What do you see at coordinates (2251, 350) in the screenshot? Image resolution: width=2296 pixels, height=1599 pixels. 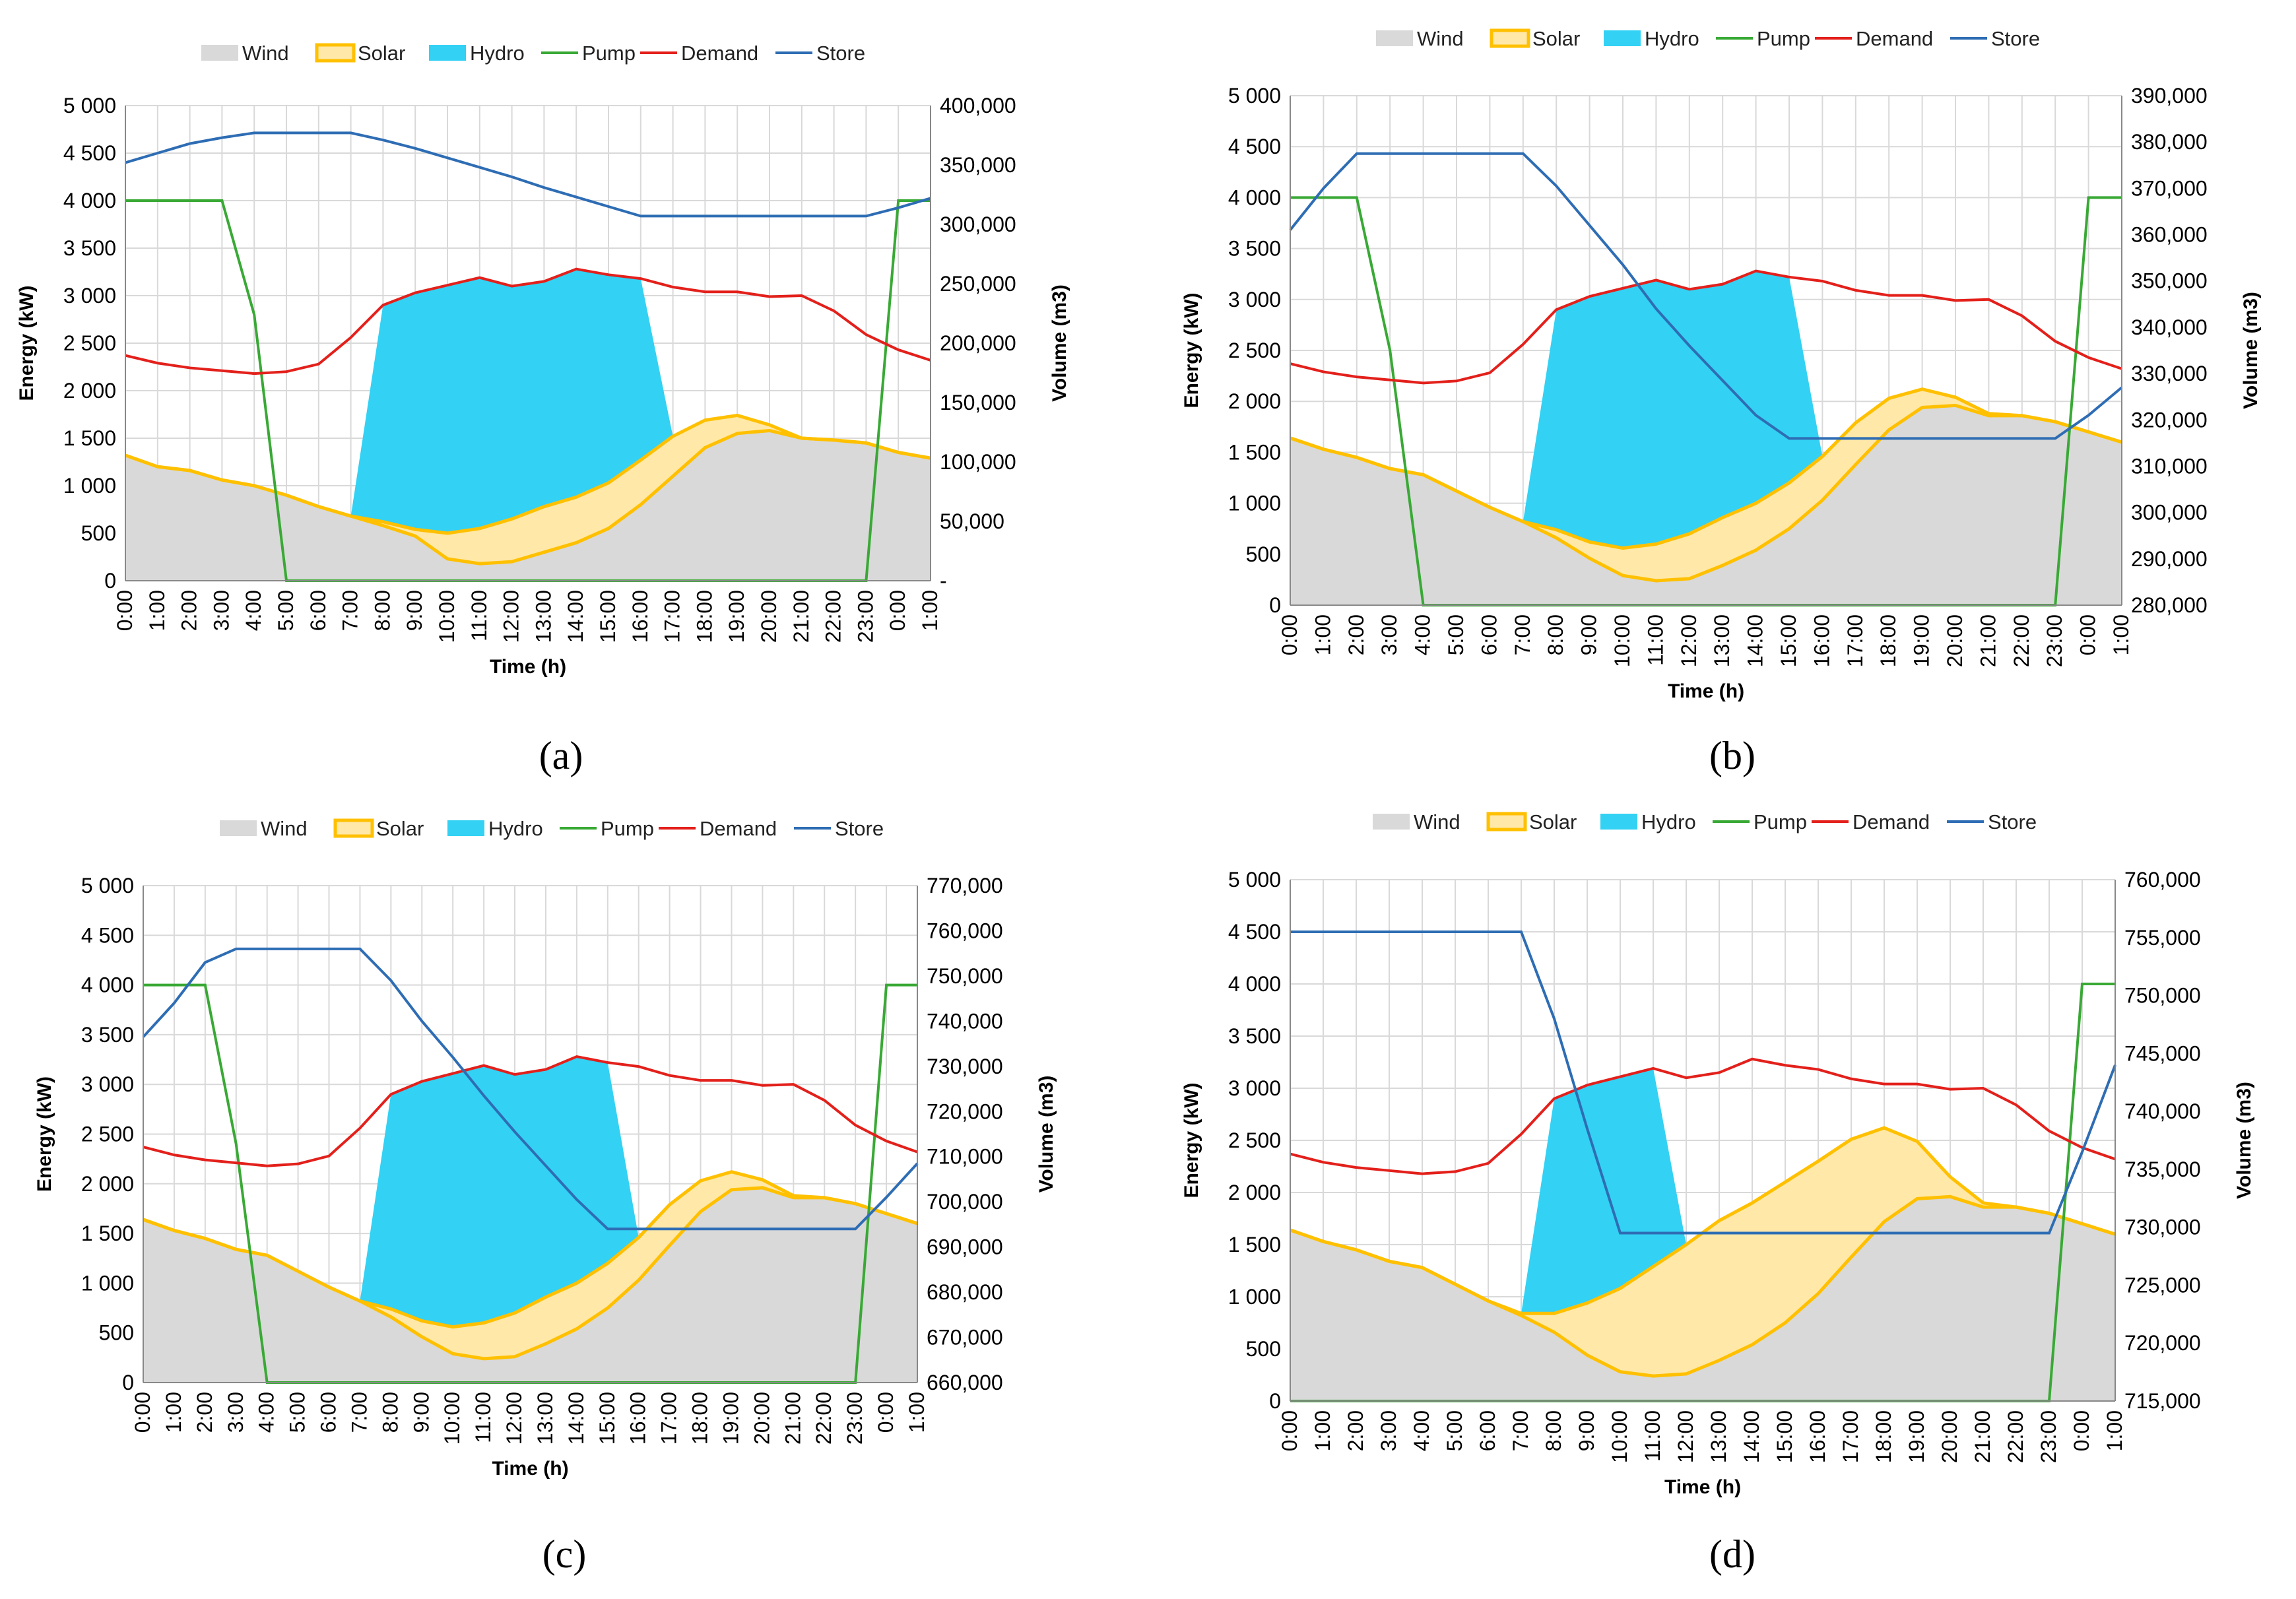 I see `y2-axis-title: Volume (m3)` at bounding box center [2251, 350].